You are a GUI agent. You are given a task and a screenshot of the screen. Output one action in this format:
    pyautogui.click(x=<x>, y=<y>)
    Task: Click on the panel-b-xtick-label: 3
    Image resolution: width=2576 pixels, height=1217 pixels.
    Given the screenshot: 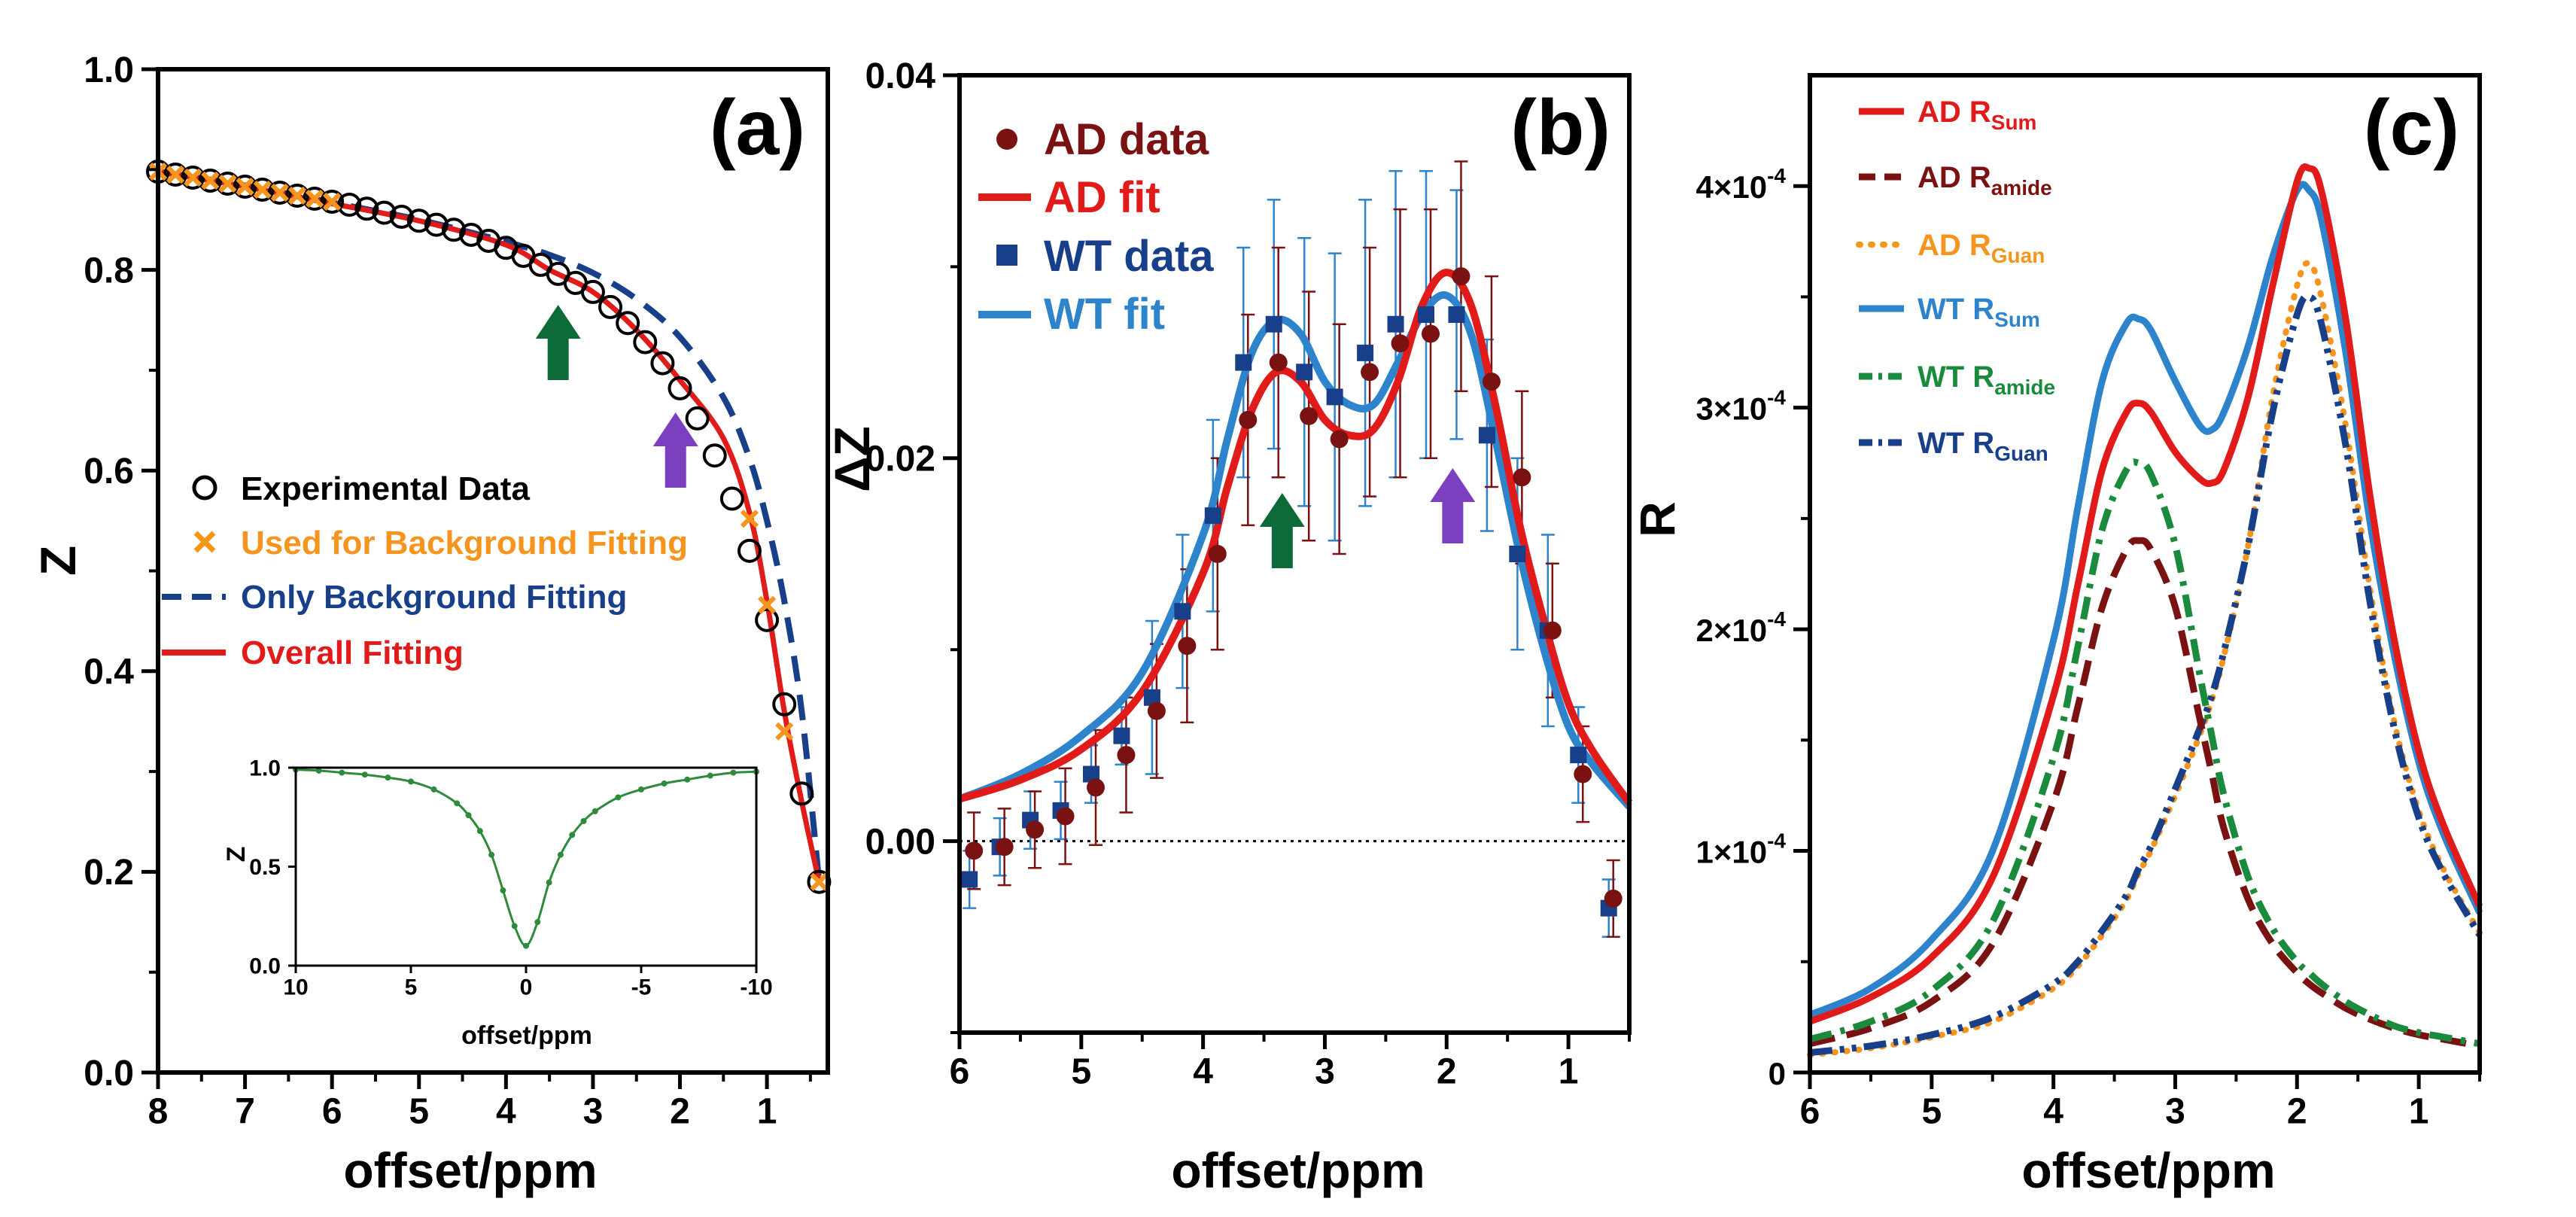 What is the action you would take?
    pyautogui.click(x=1325, y=1072)
    